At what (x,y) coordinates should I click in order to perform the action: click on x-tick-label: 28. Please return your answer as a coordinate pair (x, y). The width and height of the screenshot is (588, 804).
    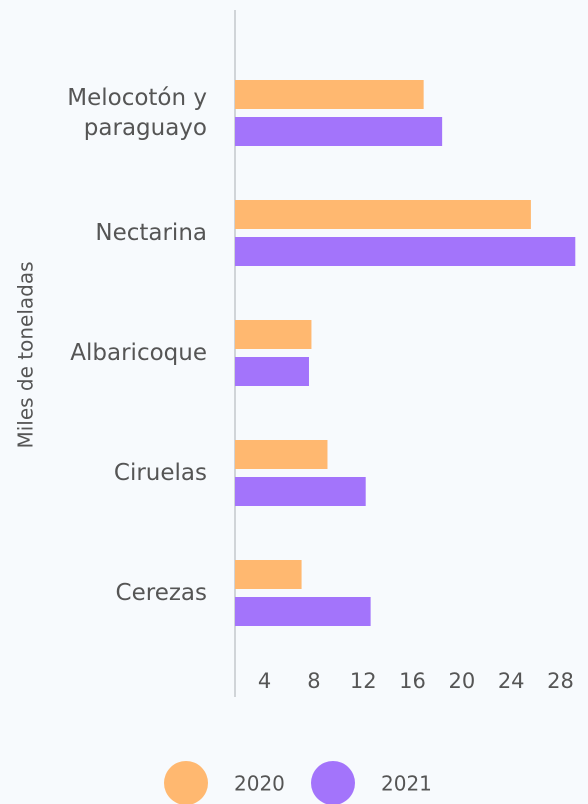
    Looking at the image, I should click on (560, 681).